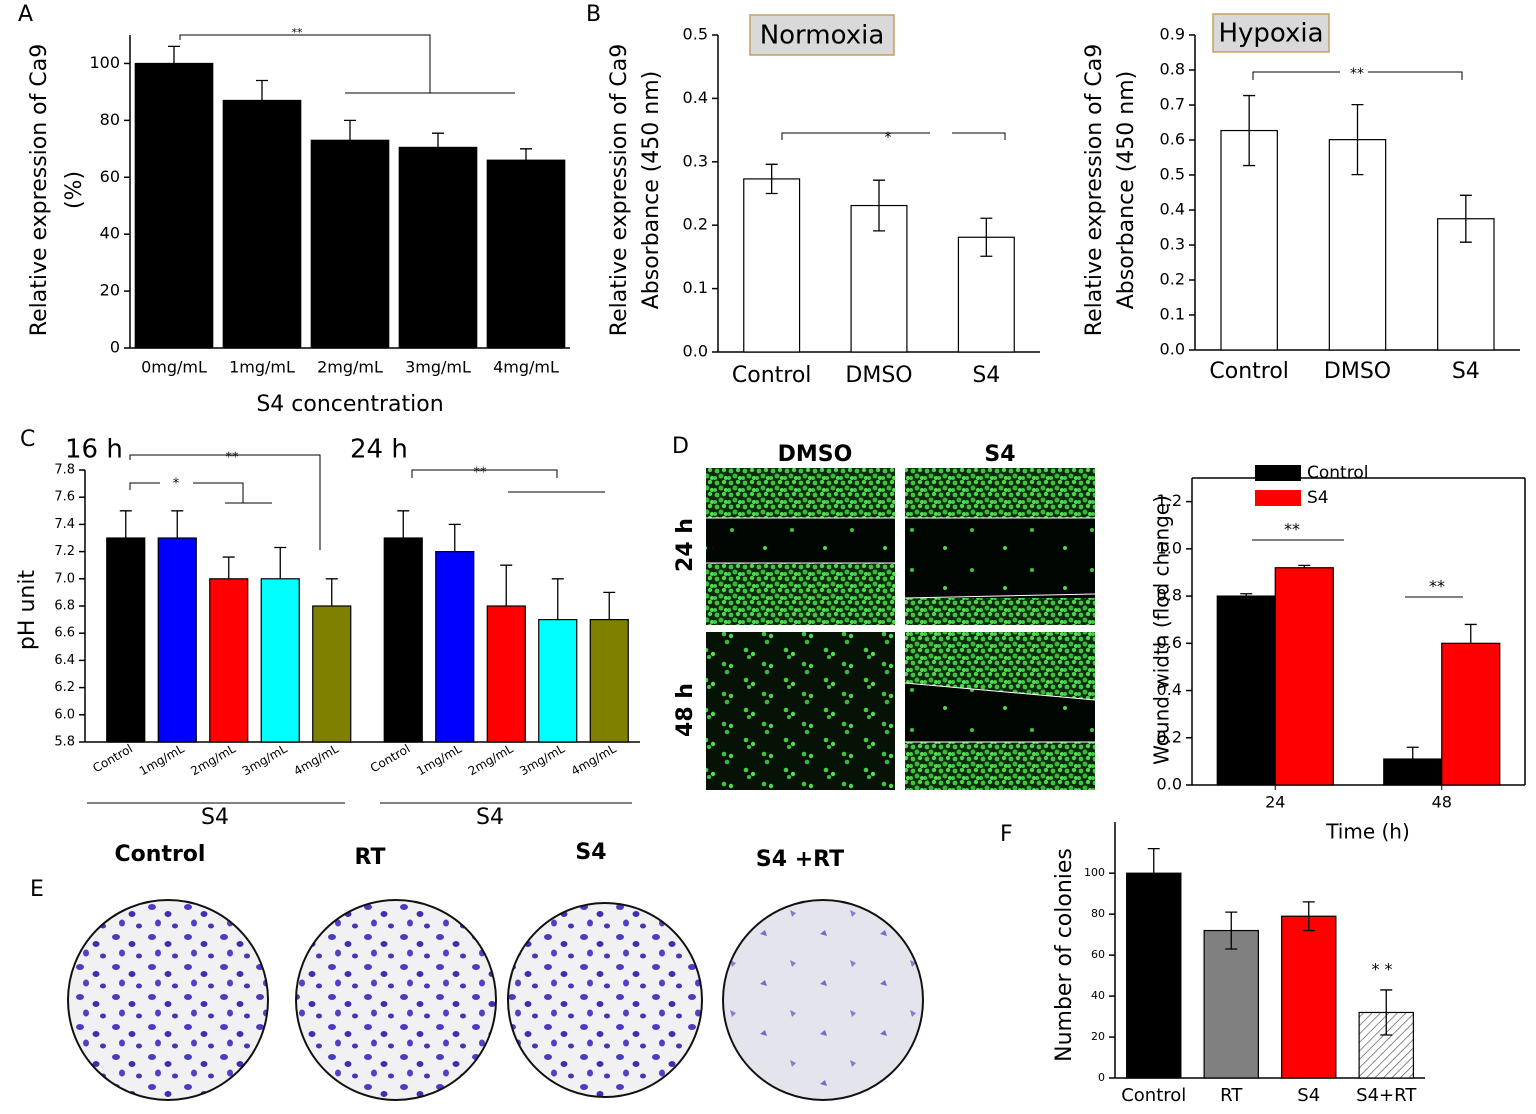  Describe the element at coordinates (64, 687) in the screenshot. I see `y-tick-label: 6.2` at that location.